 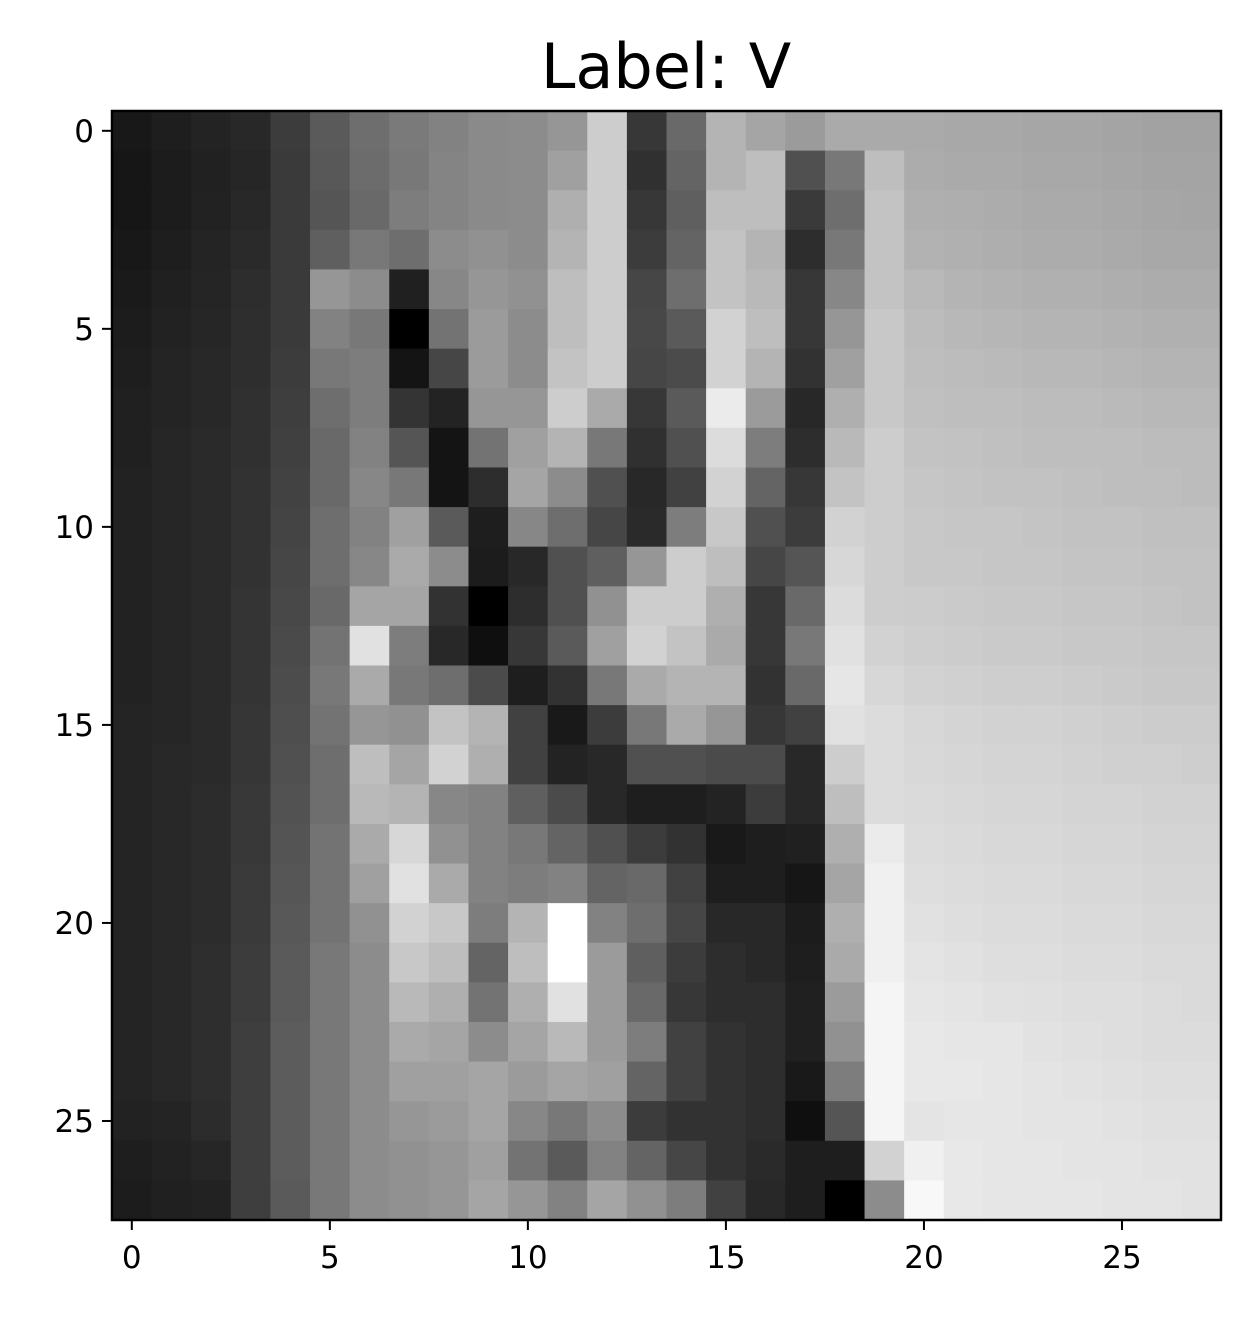 What do you see at coordinates (84, 132) in the screenshot?
I see `y-tick-label: 0` at bounding box center [84, 132].